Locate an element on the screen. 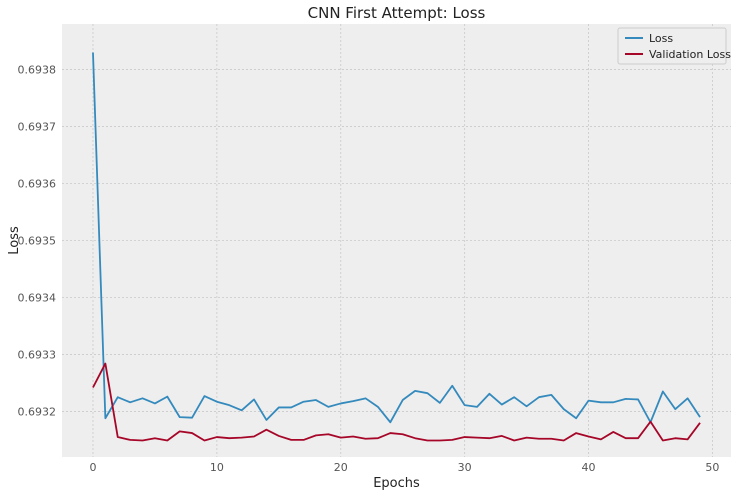  y-tick-label: 0.6935 is located at coordinates (37, 241).